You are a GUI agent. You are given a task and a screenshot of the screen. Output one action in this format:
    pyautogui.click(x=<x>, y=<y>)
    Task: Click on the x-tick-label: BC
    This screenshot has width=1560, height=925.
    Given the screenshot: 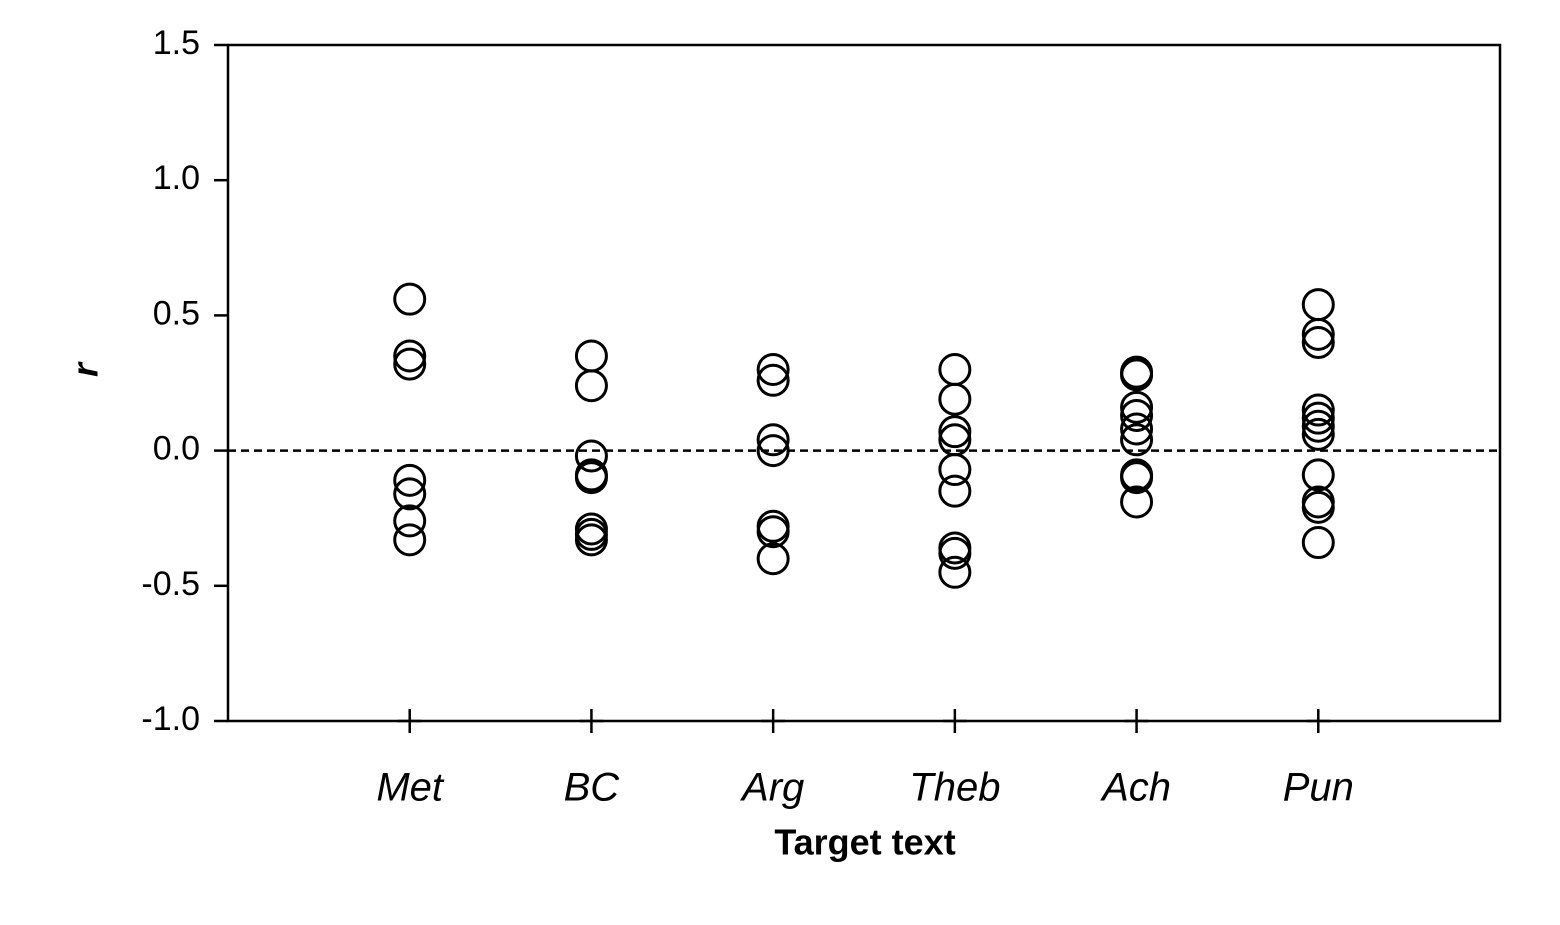 What is the action you would take?
    pyautogui.click(x=592, y=788)
    